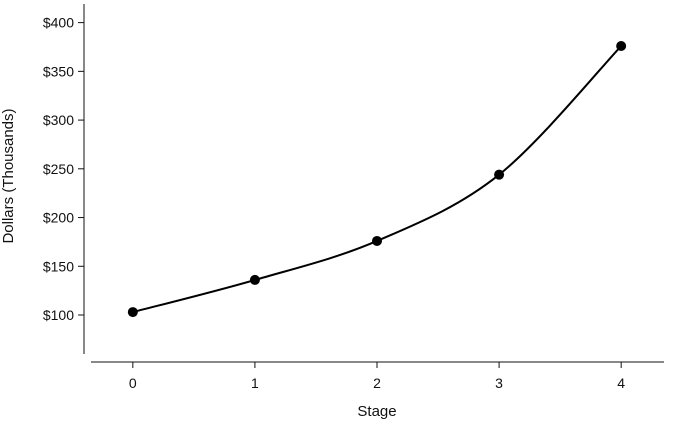 Image resolution: width=685 pixels, height=421 pixels. Describe the element at coordinates (499, 383) in the screenshot. I see `x-tick-label: 3` at that location.